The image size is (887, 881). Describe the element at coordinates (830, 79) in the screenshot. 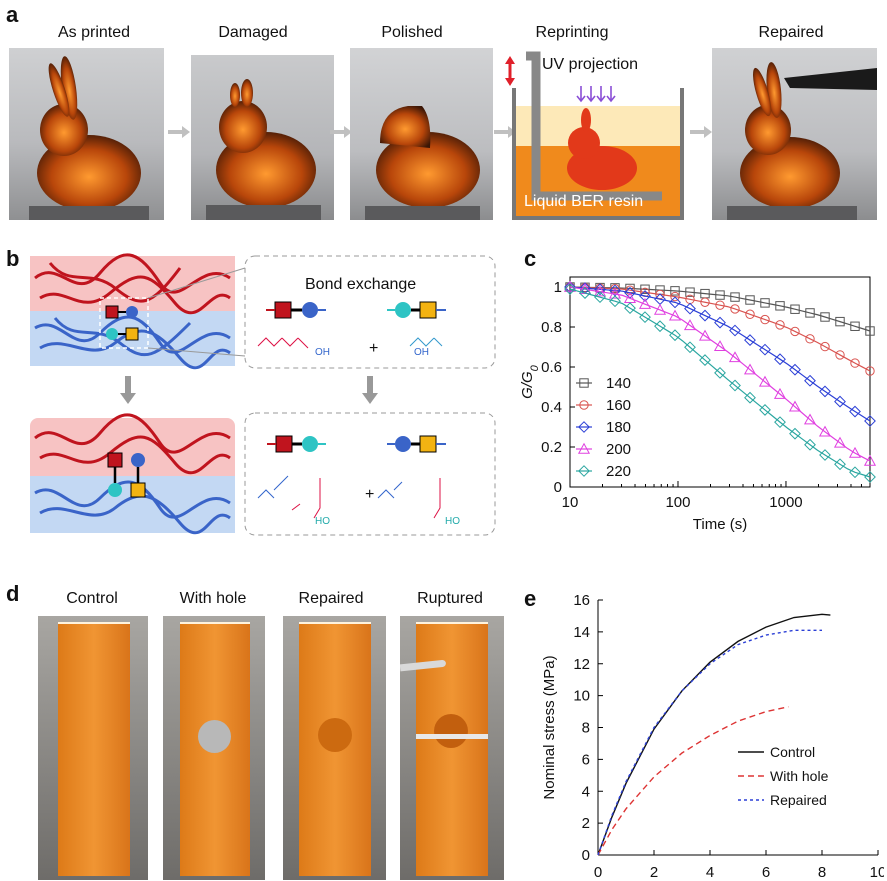

I see `tweezers-icon` at that location.